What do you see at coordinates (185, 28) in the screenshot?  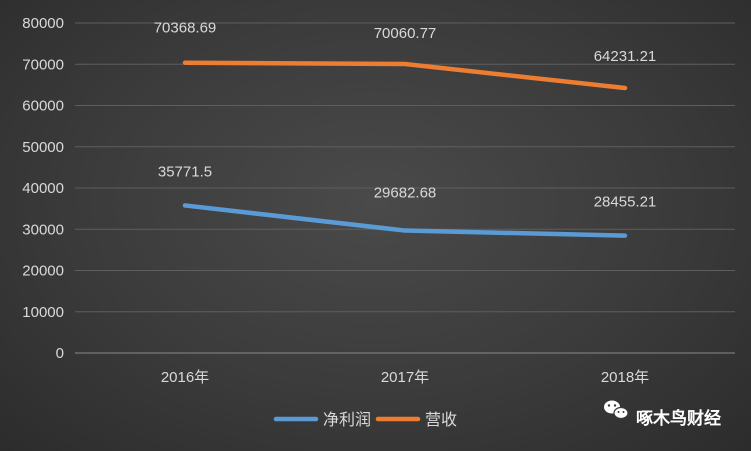 I see `data-label: 70368.69` at bounding box center [185, 28].